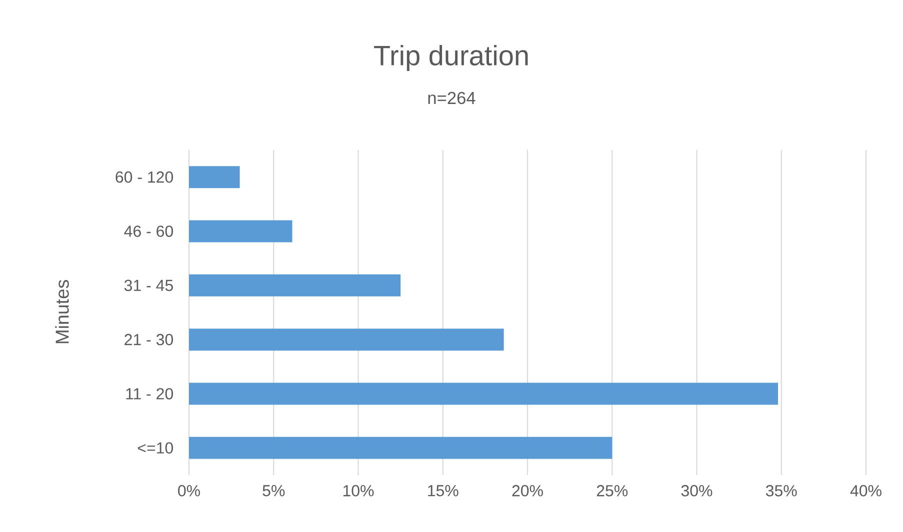 The image size is (903, 532). I want to click on x-tick-label: 15%, so click(443, 490).